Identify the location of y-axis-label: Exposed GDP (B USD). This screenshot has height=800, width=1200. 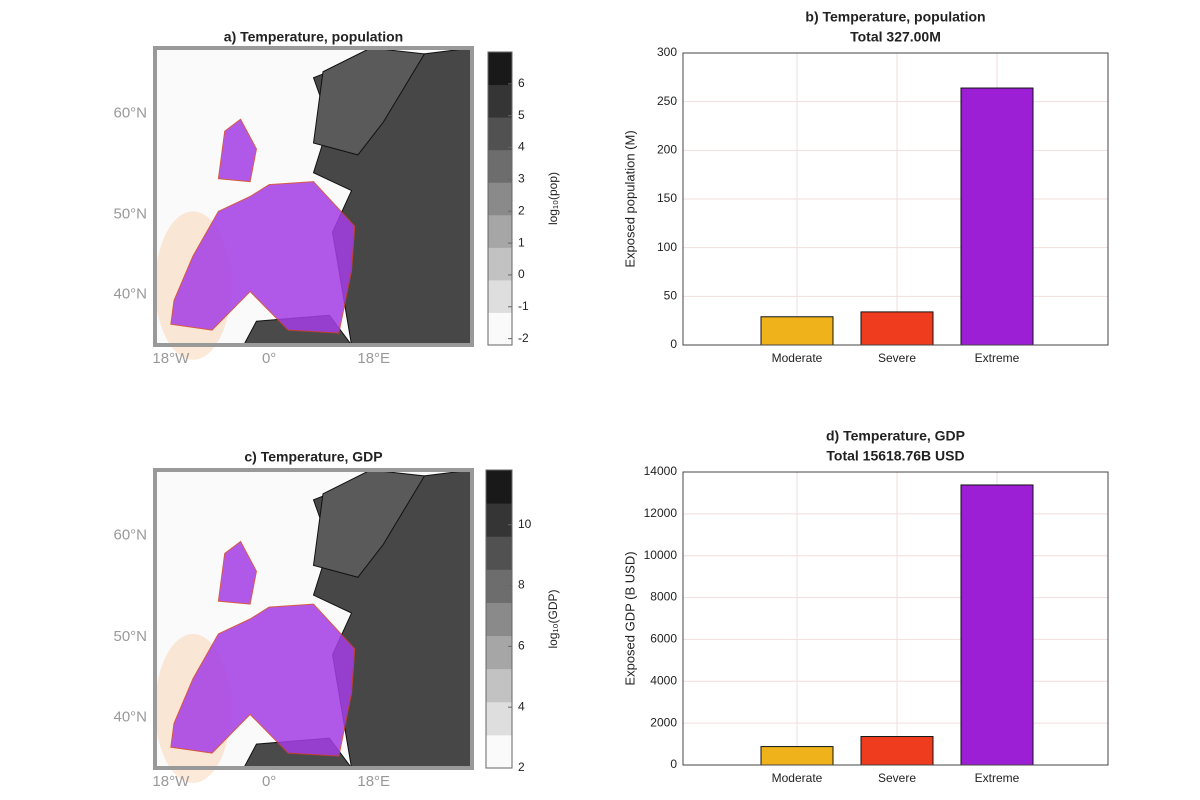
(629, 618).